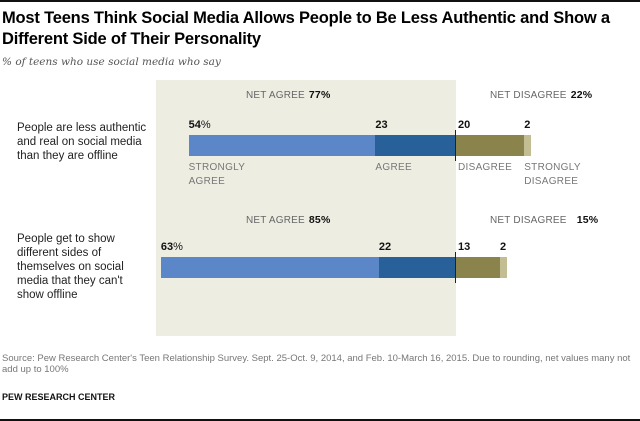 Image resolution: width=640 pixels, height=421 pixels. I want to click on bottom-rule, so click(320, 420).